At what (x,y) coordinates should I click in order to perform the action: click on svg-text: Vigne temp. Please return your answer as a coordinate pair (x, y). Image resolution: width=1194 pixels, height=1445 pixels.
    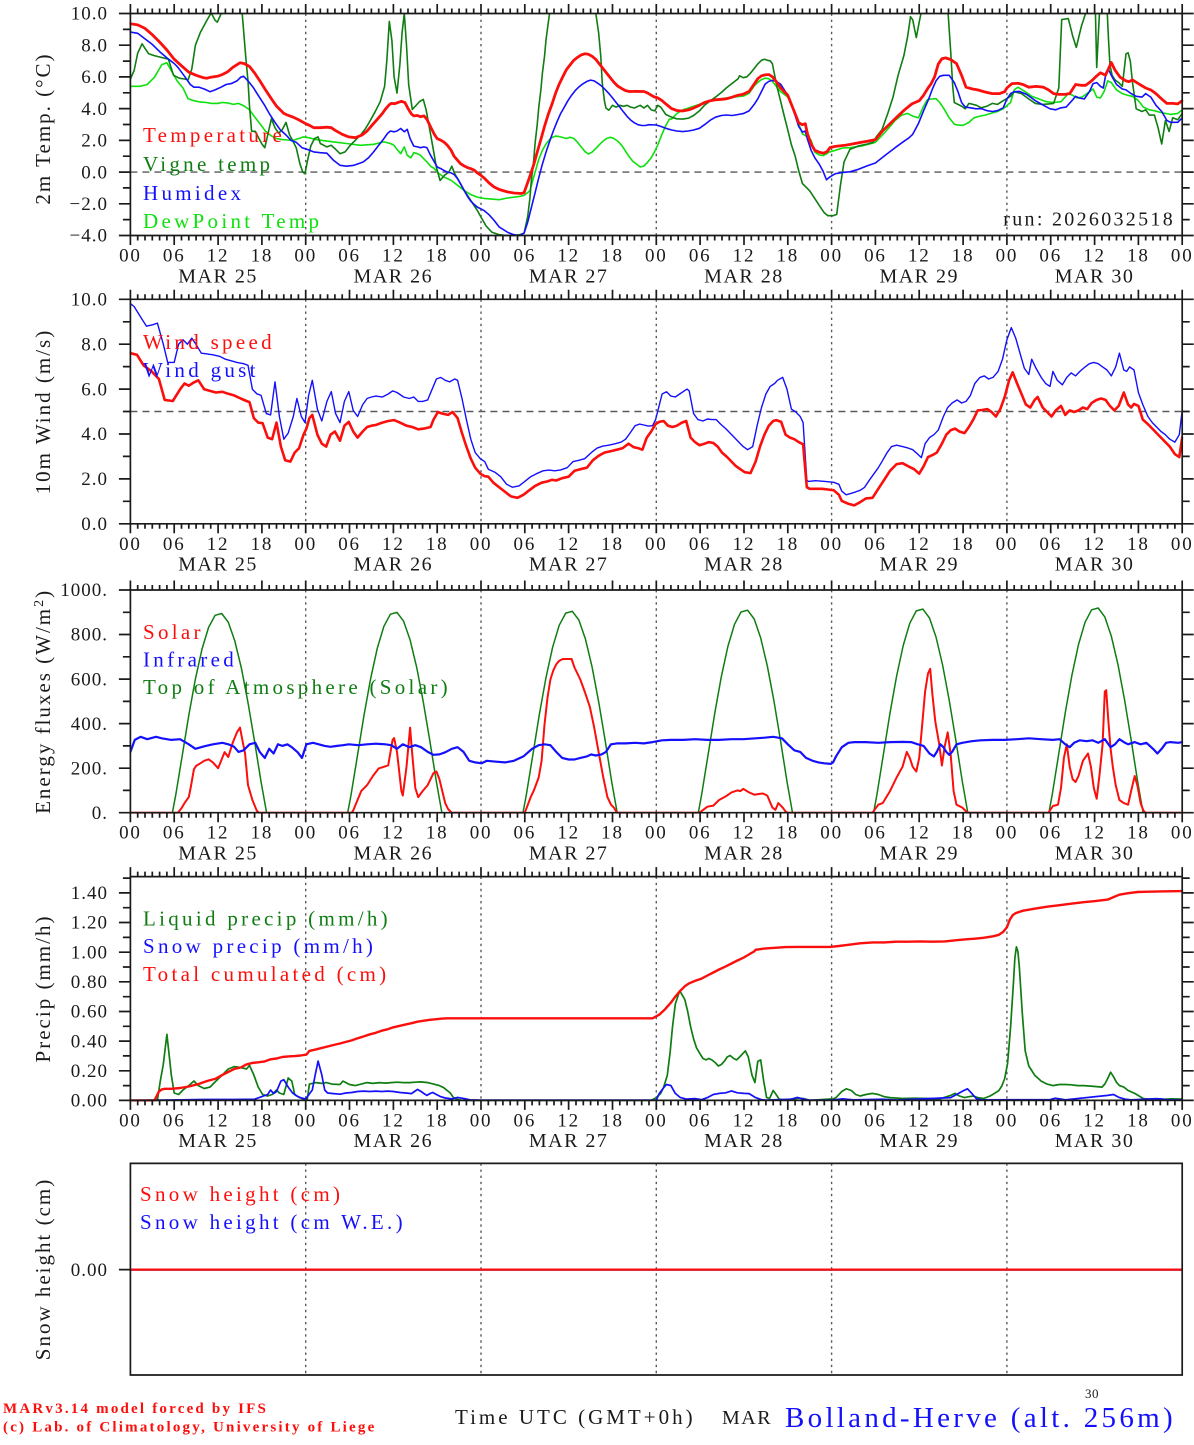
    Looking at the image, I should click on (208, 164).